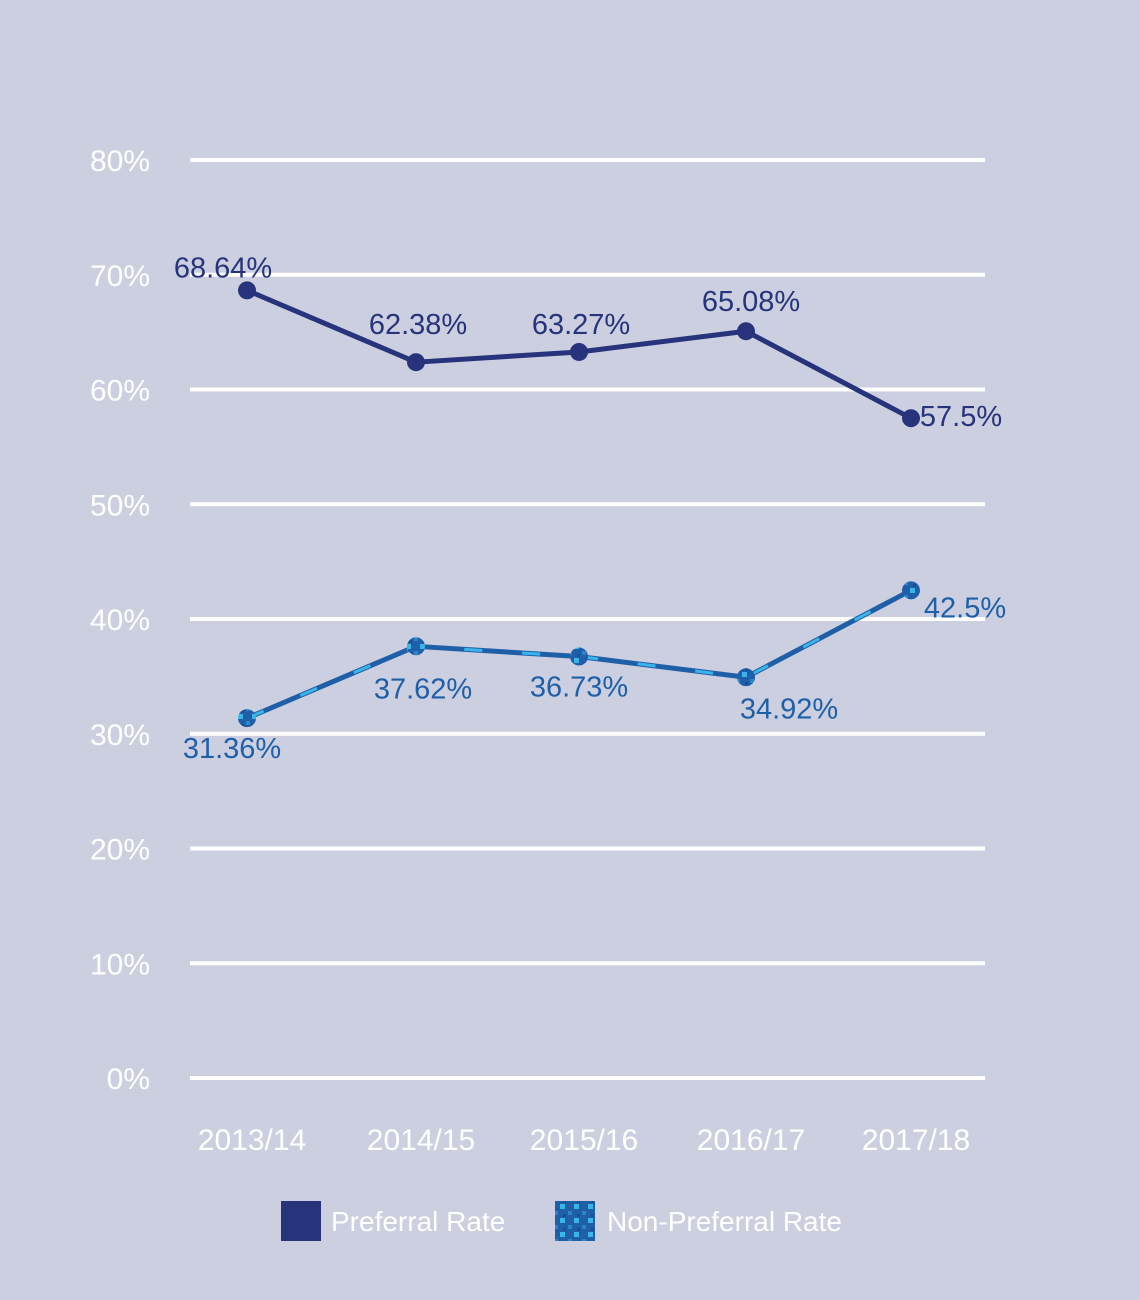 The height and width of the screenshot is (1300, 1140). What do you see at coordinates (120, 505) in the screenshot?
I see `y-tick-label: 50%` at bounding box center [120, 505].